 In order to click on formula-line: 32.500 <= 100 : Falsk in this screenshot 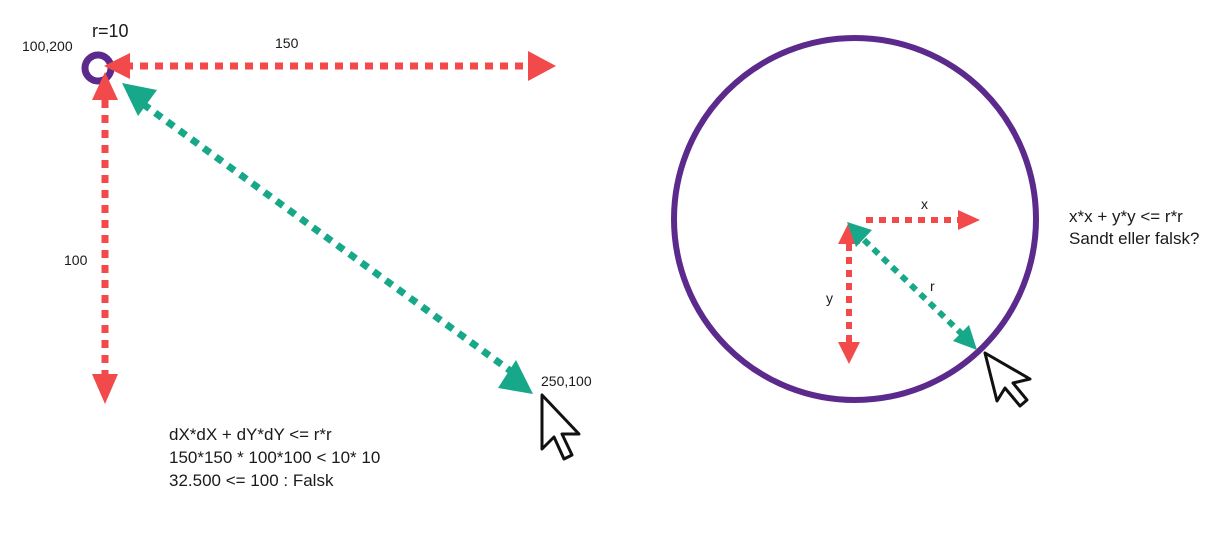, I will do `click(251, 480)`.